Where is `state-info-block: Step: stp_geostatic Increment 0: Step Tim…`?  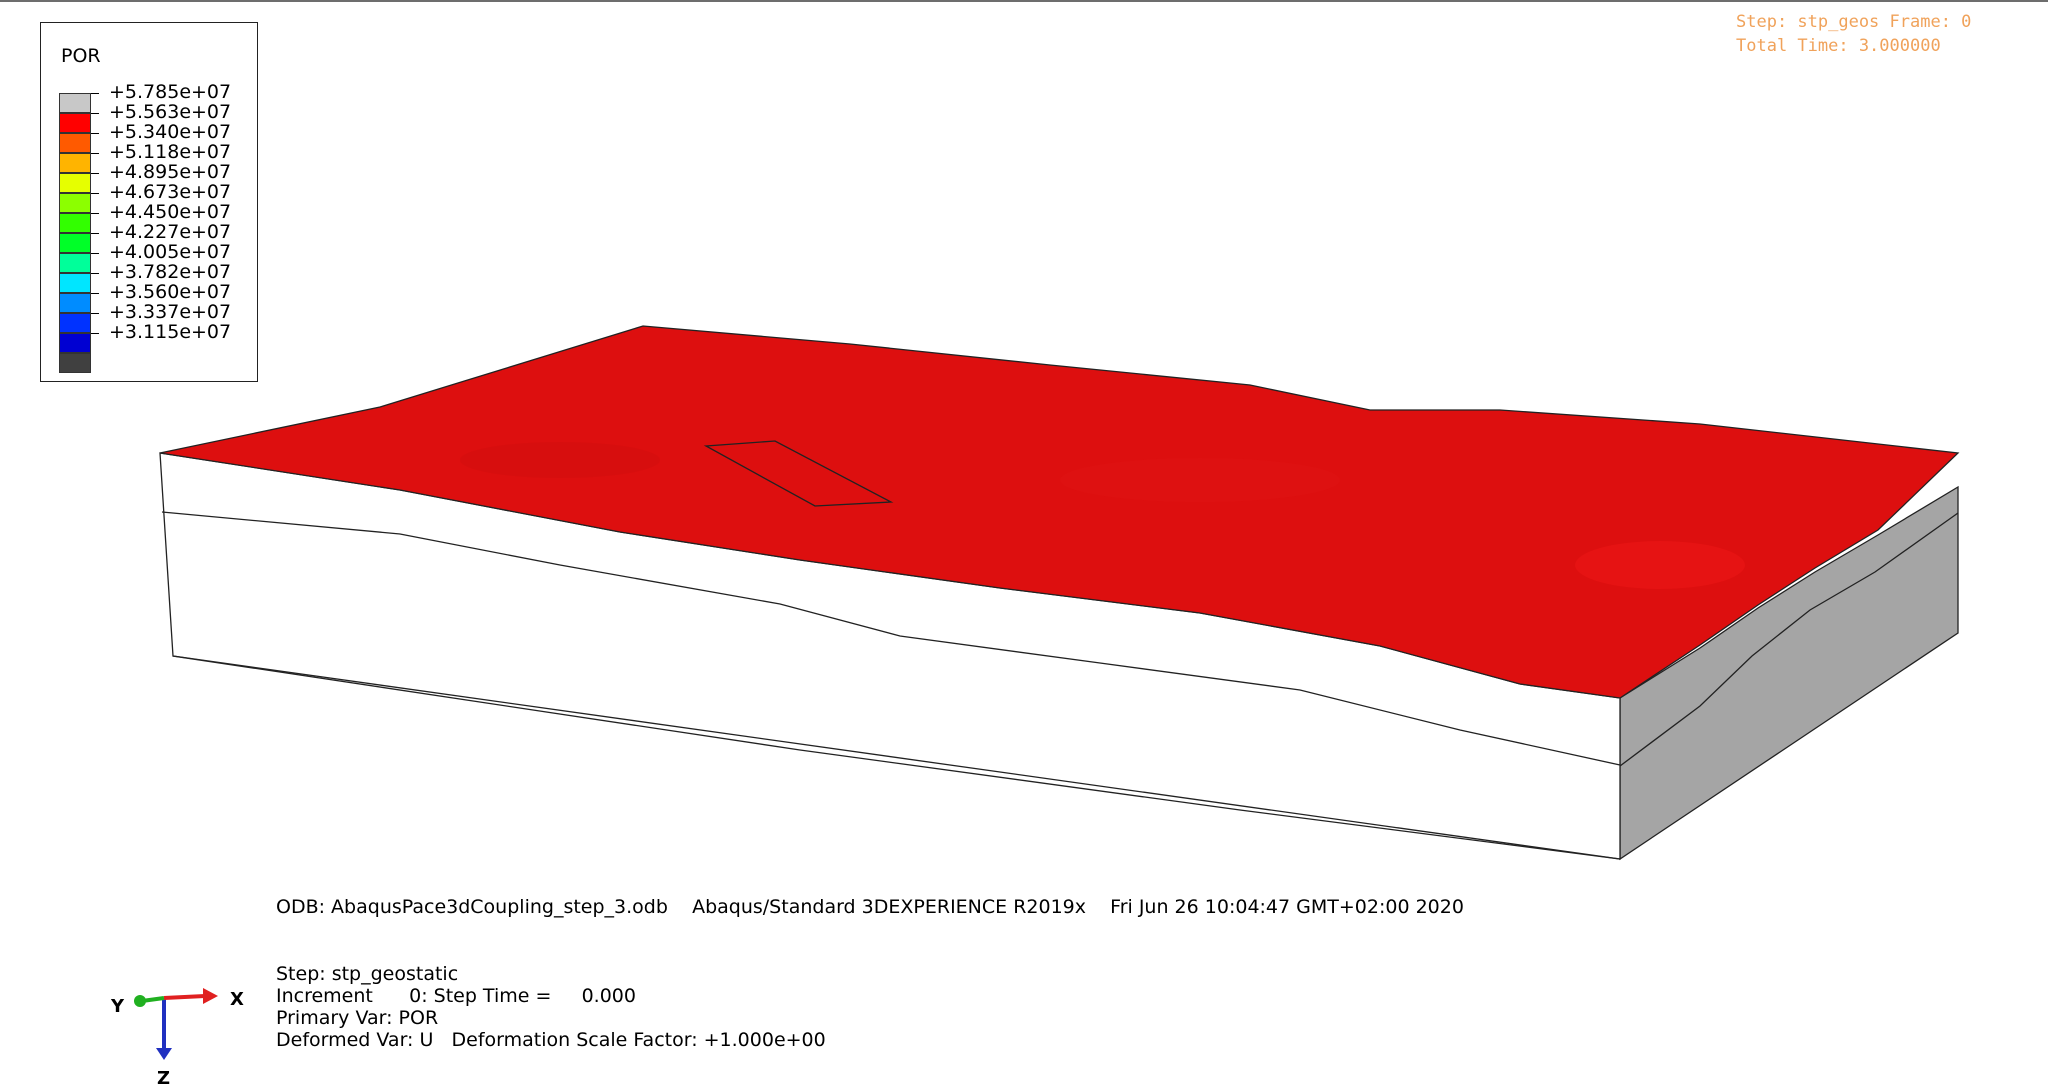
state-info-block: Step: stp_geostatic Increment 0: Step Tim… is located at coordinates (551, 1007).